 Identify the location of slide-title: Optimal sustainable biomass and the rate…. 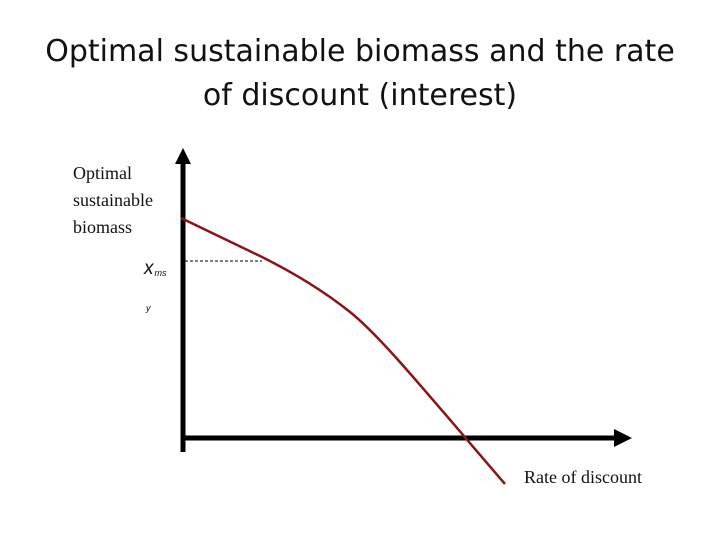
(360, 73).